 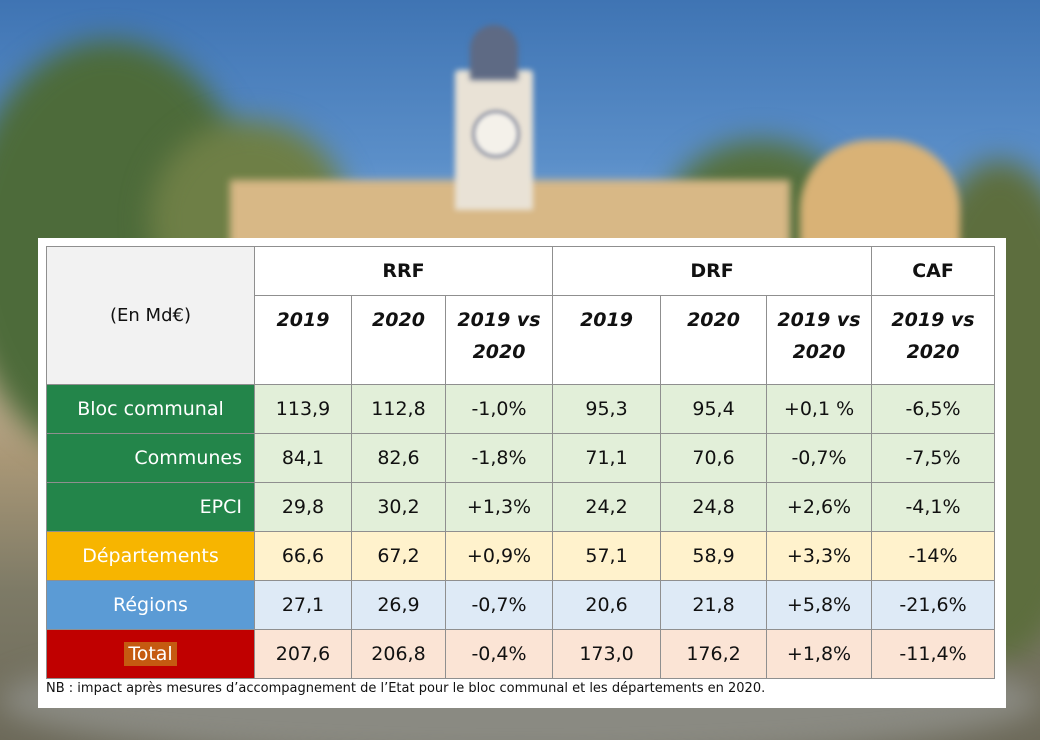 What do you see at coordinates (499, 556) in the screenshot?
I see `cell: +0,9%` at bounding box center [499, 556].